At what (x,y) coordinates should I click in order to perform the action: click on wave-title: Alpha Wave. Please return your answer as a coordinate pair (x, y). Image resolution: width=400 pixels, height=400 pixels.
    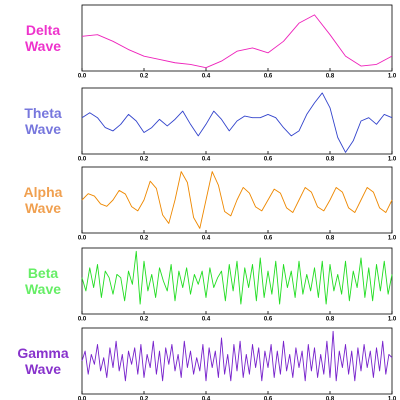
    Looking at the image, I should click on (43, 200).